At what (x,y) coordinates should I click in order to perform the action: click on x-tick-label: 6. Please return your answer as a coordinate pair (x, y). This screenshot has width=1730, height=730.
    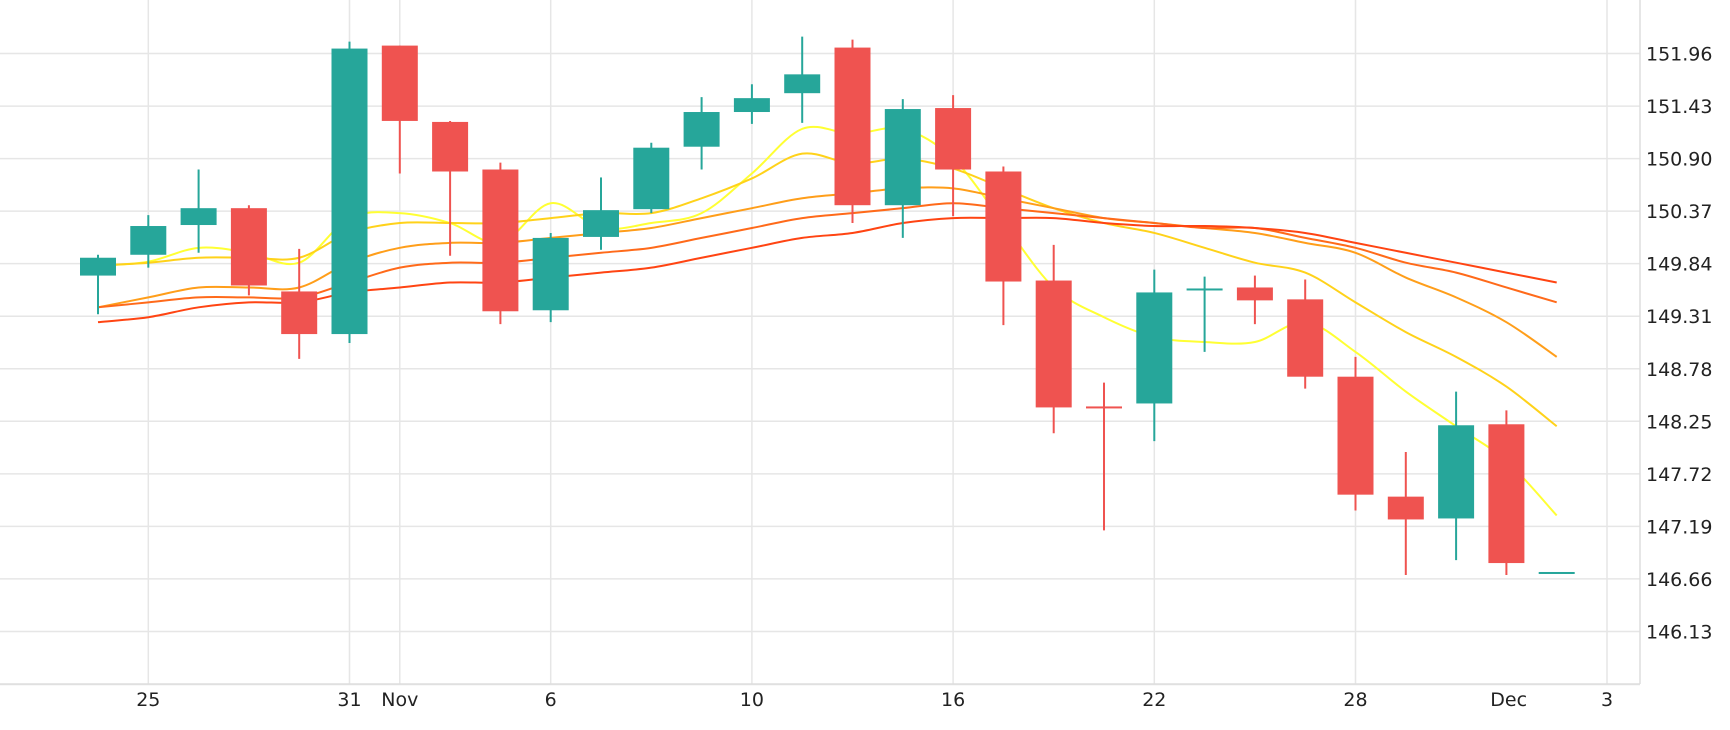
    Looking at the image, I should click on (551, 700).